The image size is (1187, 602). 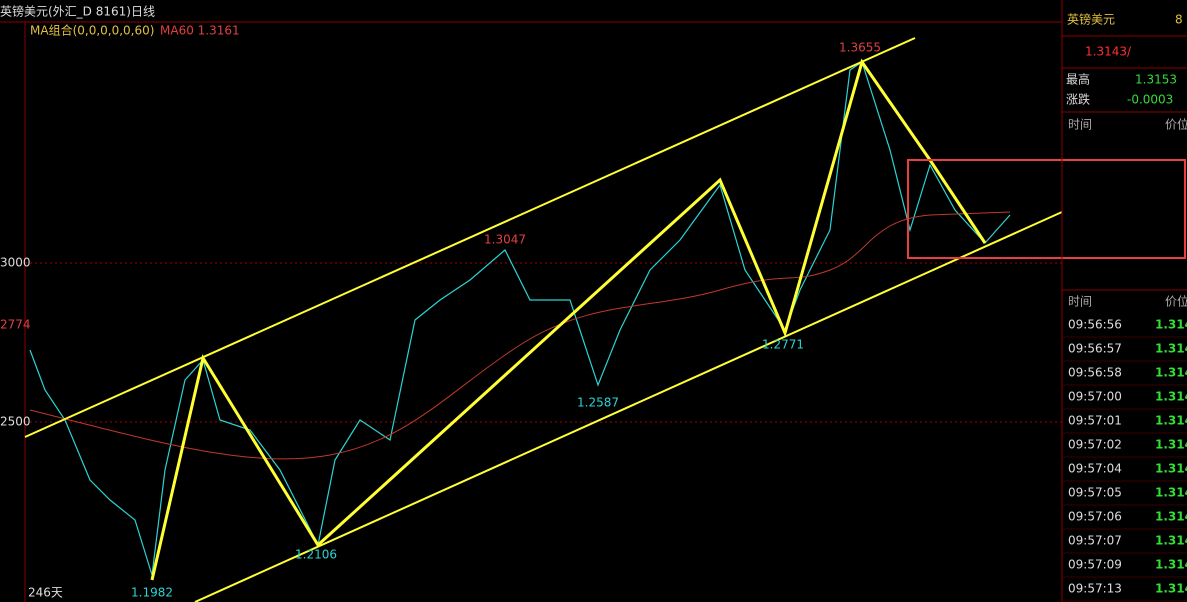 I want to click on quote-code: 8, so click(x=1179, y=20).